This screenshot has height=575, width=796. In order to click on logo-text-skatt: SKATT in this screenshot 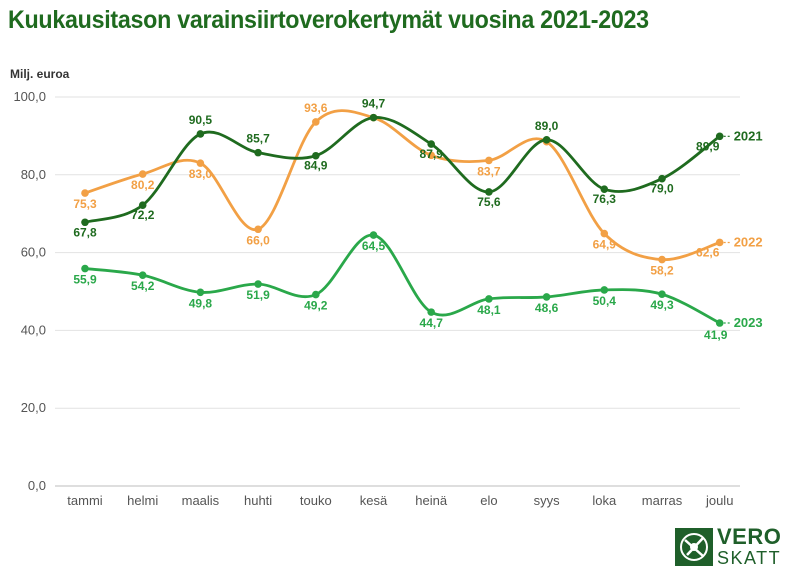, I will do `click(749, 558)`.